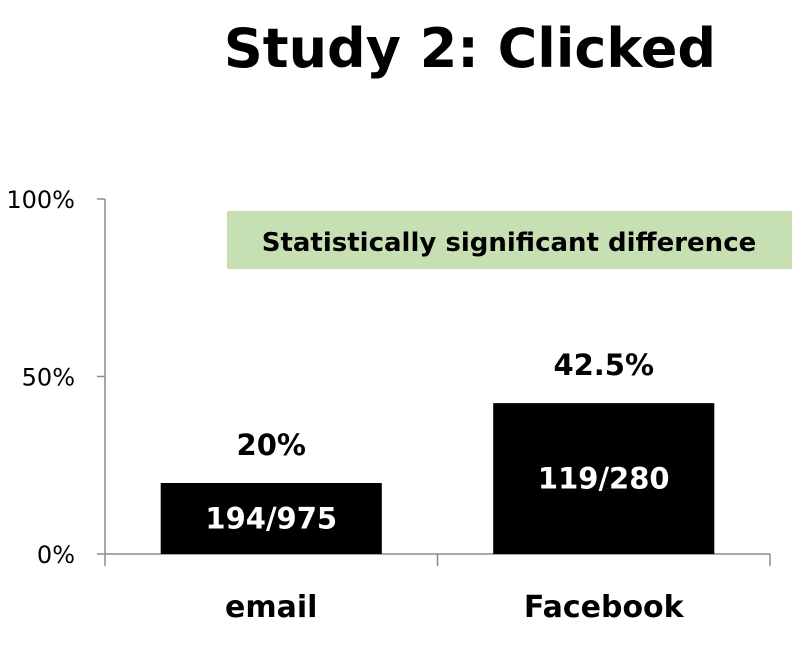 The height and width of the screenshot is (653, 800). What do you see at coordinates (271, 445) in the screenshot?
I see `bar-value-label: 20%` at bounding box center [271, 445].